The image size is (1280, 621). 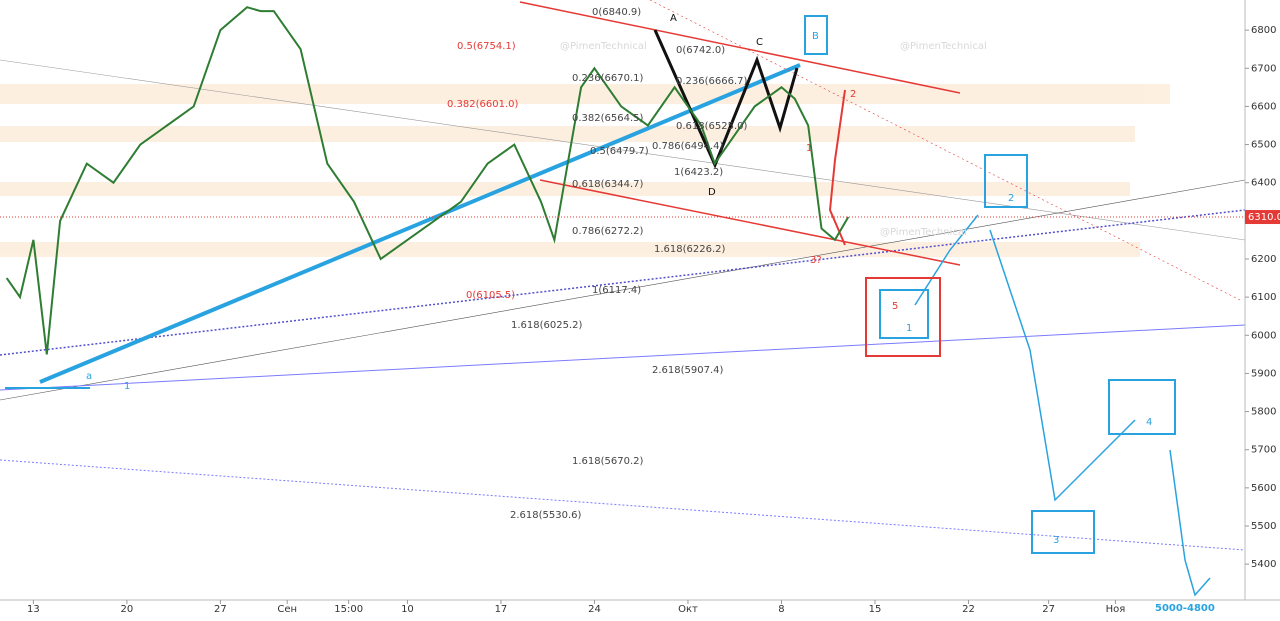 I want to click on annotation: 4, so click(x=1149, y=422).